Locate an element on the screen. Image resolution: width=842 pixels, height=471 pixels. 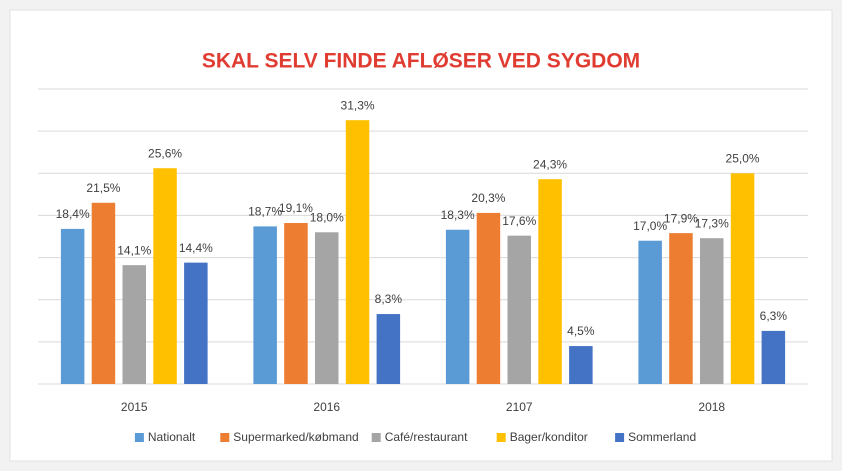
data-label: 20,3% is located at coordinates (488, 198).